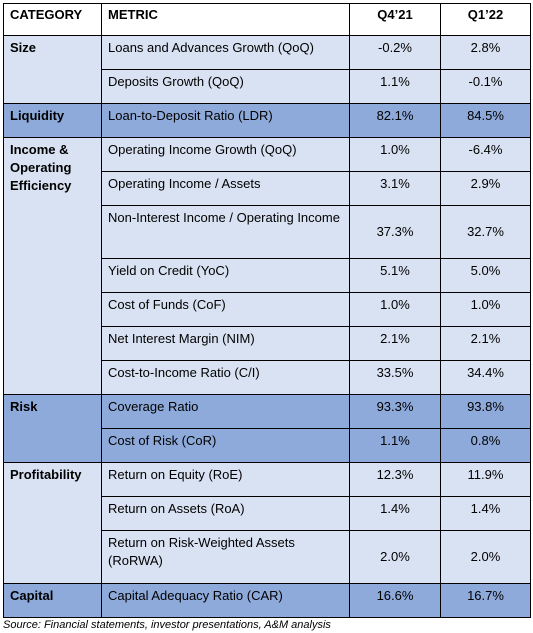  What do you see at coordinates (395, 275) in the screenshot?
I see `q4-21-value: 5.1%` at bounding box center [395, 275].